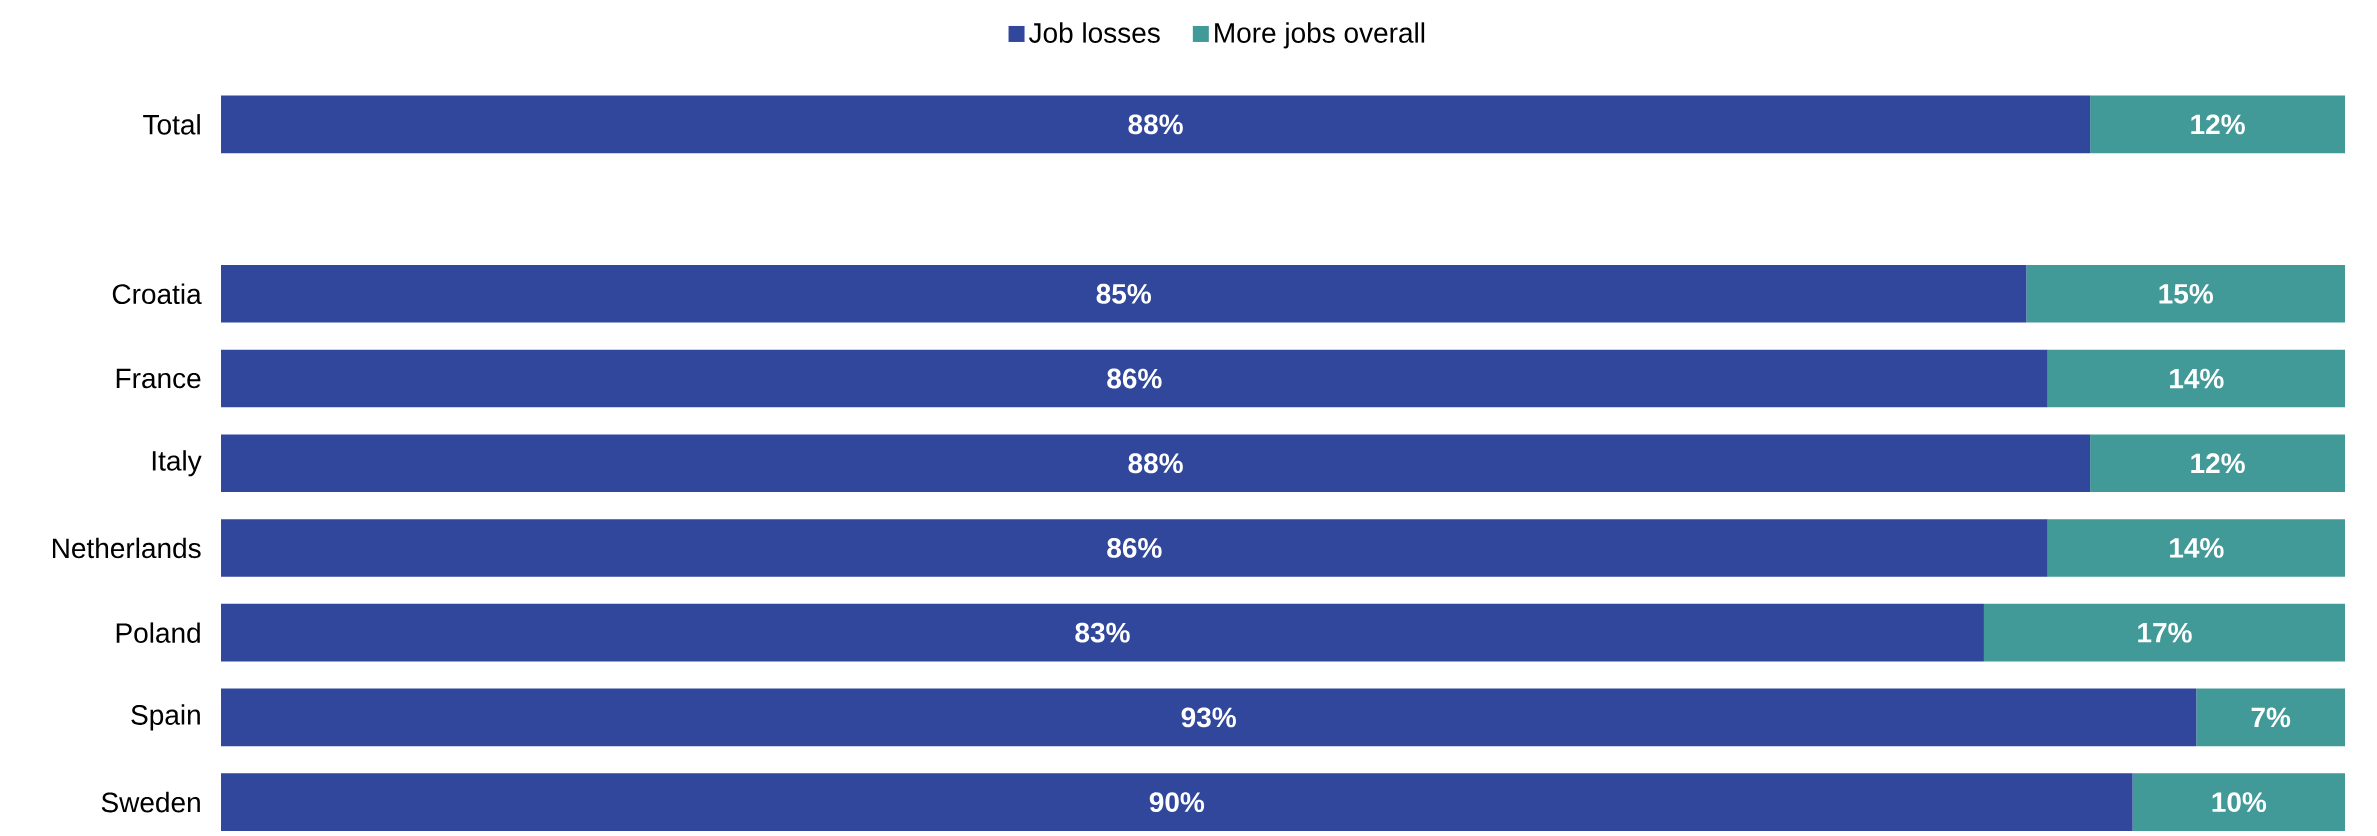 This screenshot has height=836, width=2377. I want to click on y-tick-label: Total, so click(171, 124).